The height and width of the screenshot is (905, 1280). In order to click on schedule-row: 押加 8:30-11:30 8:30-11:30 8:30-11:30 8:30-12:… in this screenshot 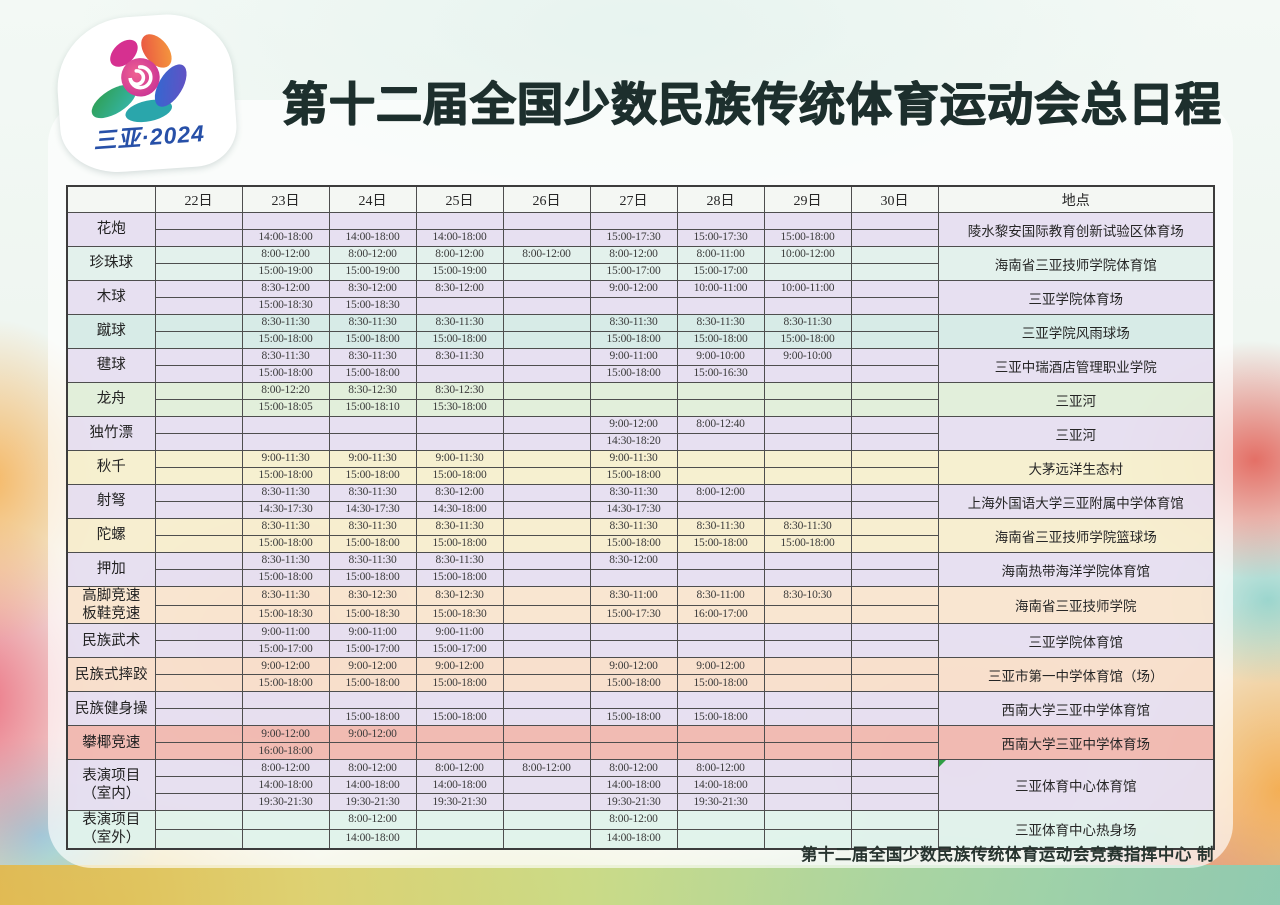, I will do `click(640, 569)`.